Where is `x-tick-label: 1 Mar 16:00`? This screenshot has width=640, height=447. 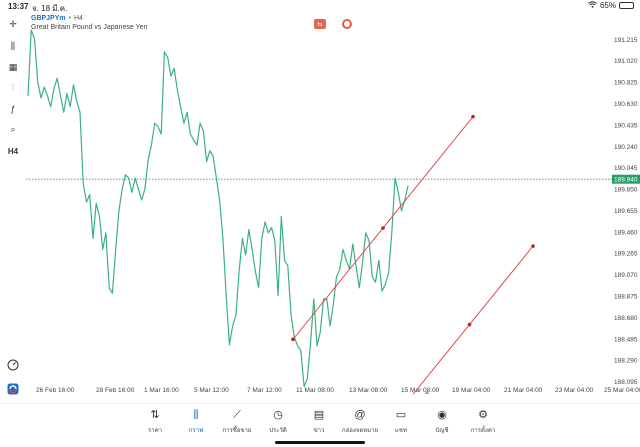
x-tick-label: 1 Mar 16:00 is located at coordinates (161, 390).